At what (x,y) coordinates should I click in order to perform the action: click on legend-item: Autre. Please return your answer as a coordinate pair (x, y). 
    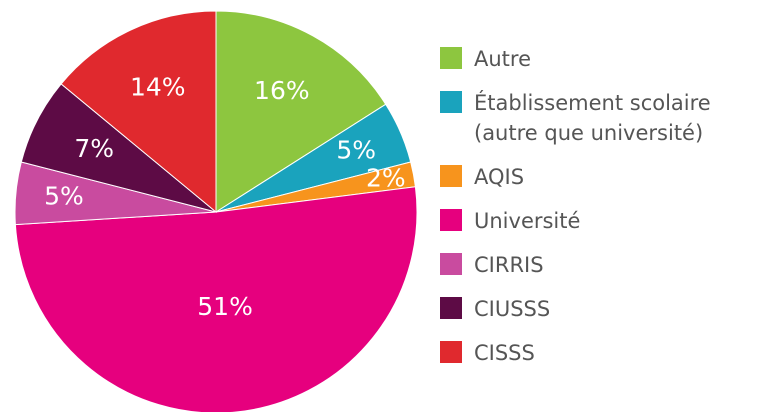
    Looking at the image, I should click on (600, 59).